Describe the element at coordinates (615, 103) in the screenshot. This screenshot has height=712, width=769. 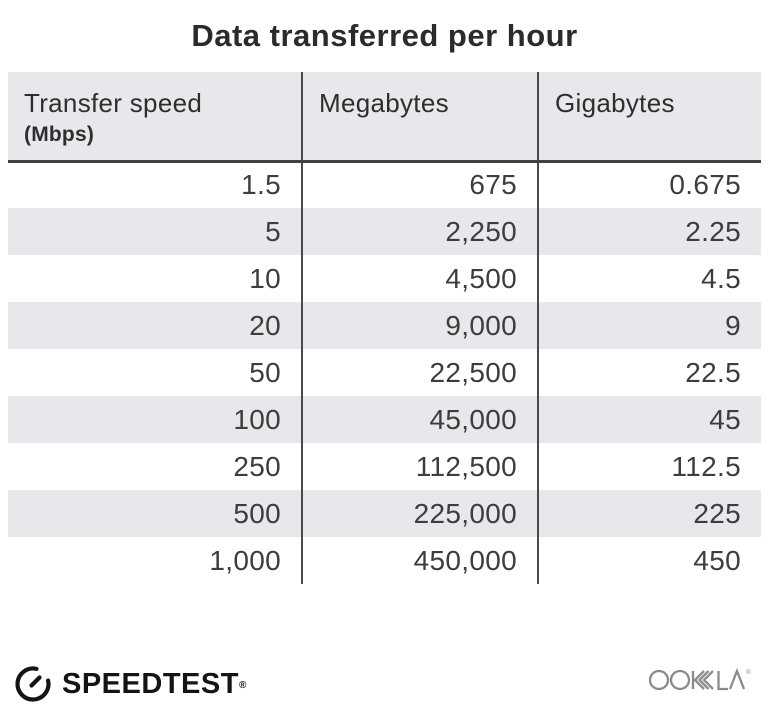
I see `column-label: Gigabytes` at that location.